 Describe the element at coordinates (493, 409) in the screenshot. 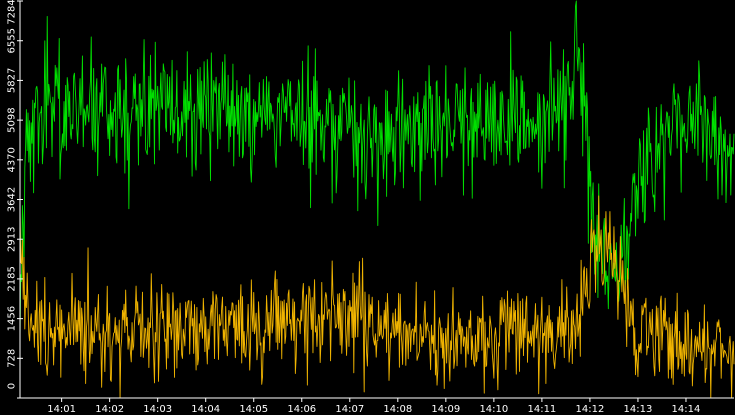

I see `x-tick-label: 14:10` at that location.